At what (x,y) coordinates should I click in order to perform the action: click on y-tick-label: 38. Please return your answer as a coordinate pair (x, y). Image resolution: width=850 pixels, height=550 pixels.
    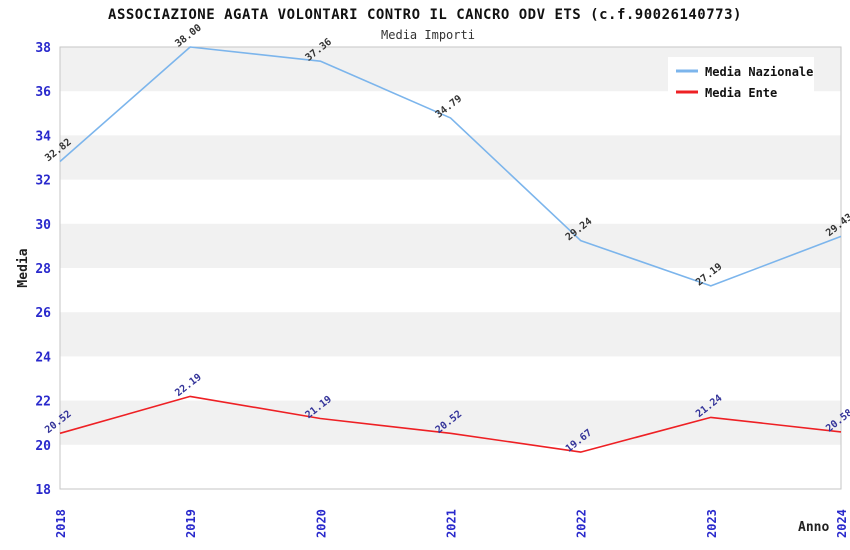
    Looking at the image, I should click on (43, 48).